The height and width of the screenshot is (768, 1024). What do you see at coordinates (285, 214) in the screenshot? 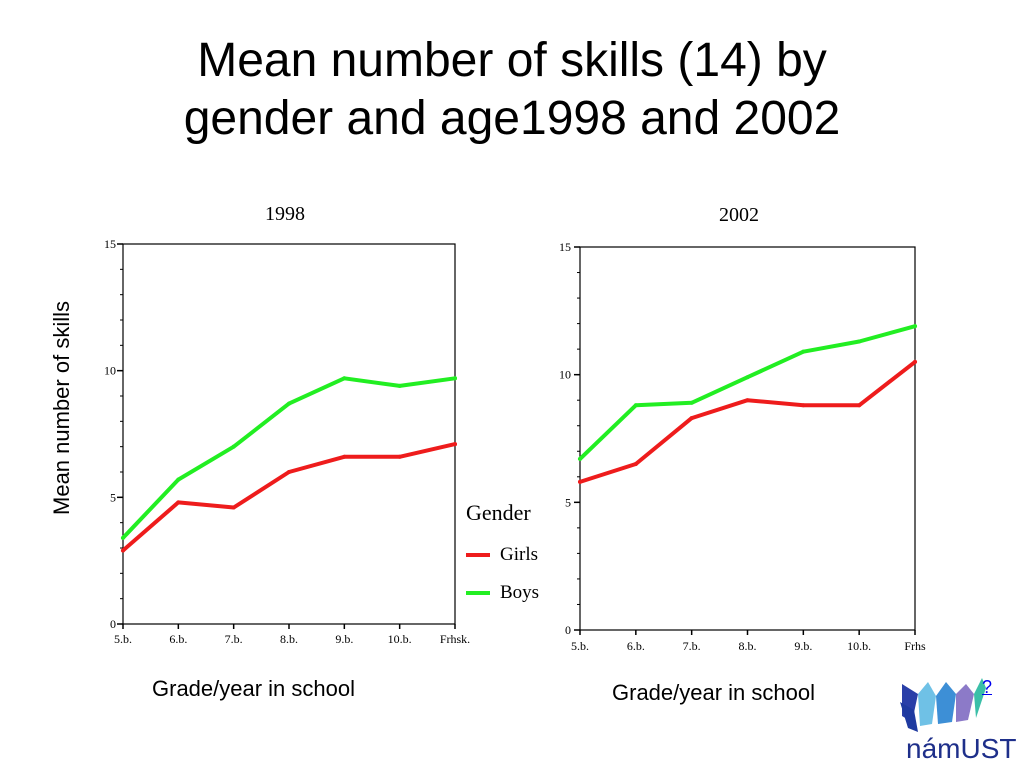
I see `chart-1998-title: 1998` at bounding box center [285, 214].